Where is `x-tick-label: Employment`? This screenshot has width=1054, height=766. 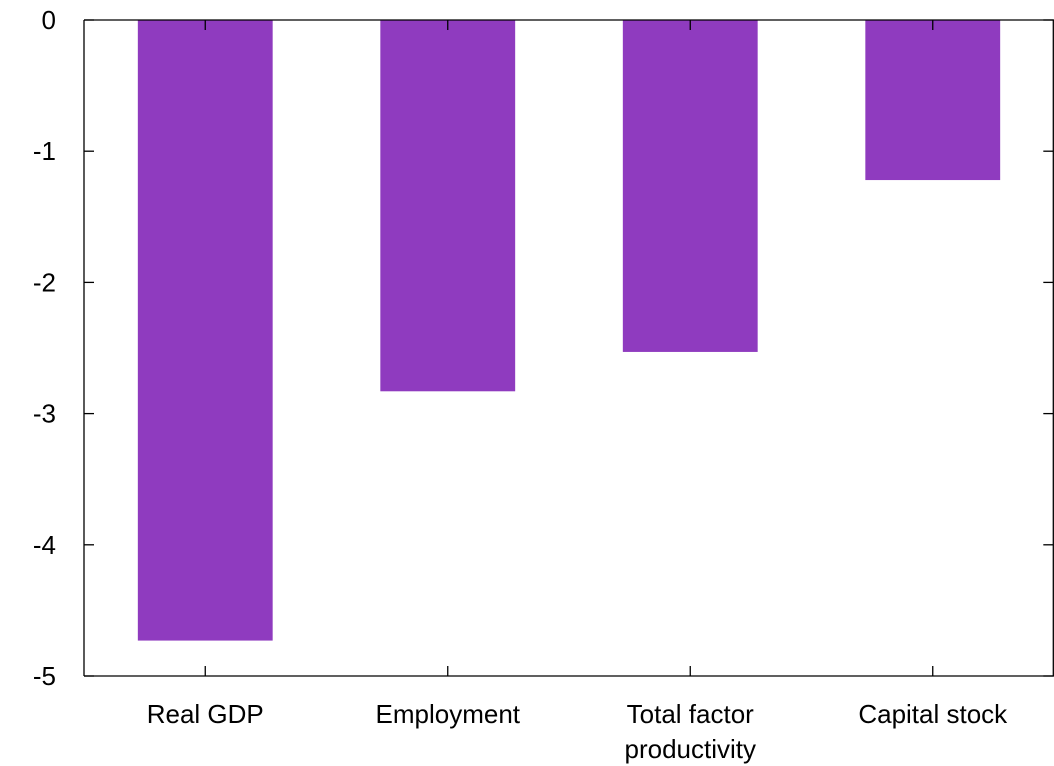 x-tick-label: Employment is located at coordinates (448, 714).